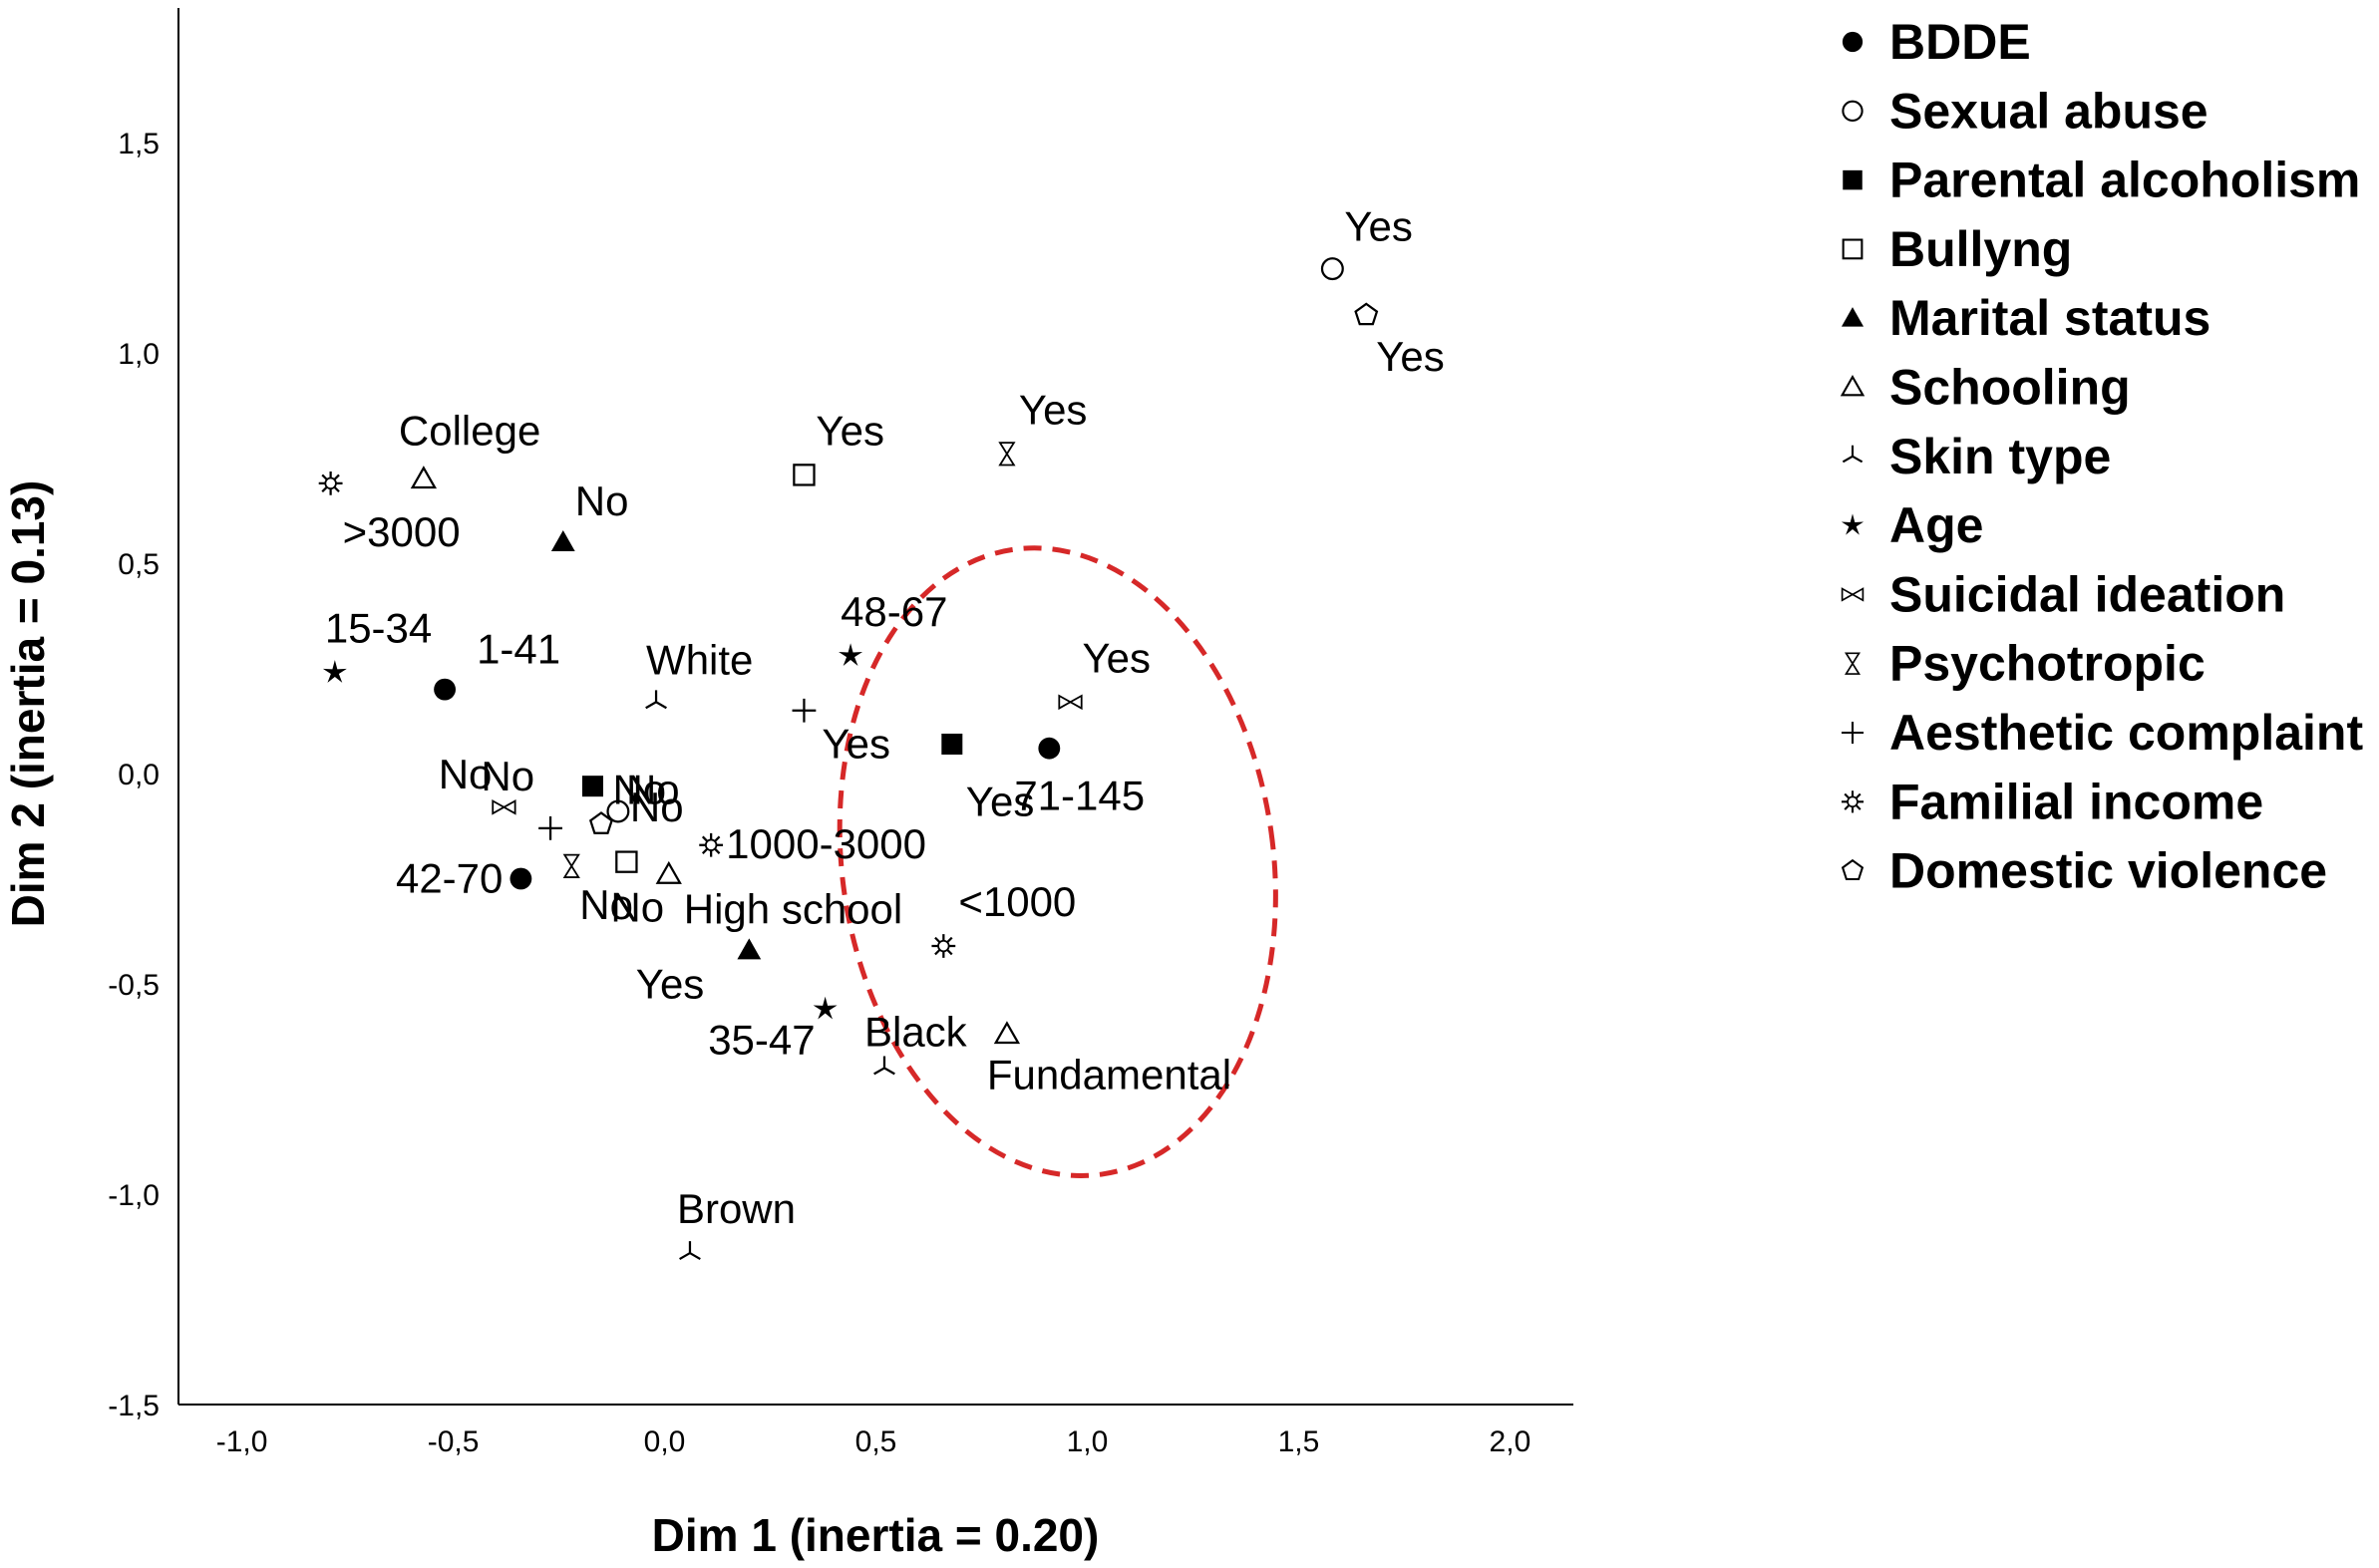 This screenshot has height=1568, width=2379. What do you see at coordinates (736, 1208) in the screenshot?
I see `point-label: Brown` at bounding box center [736, 1208].